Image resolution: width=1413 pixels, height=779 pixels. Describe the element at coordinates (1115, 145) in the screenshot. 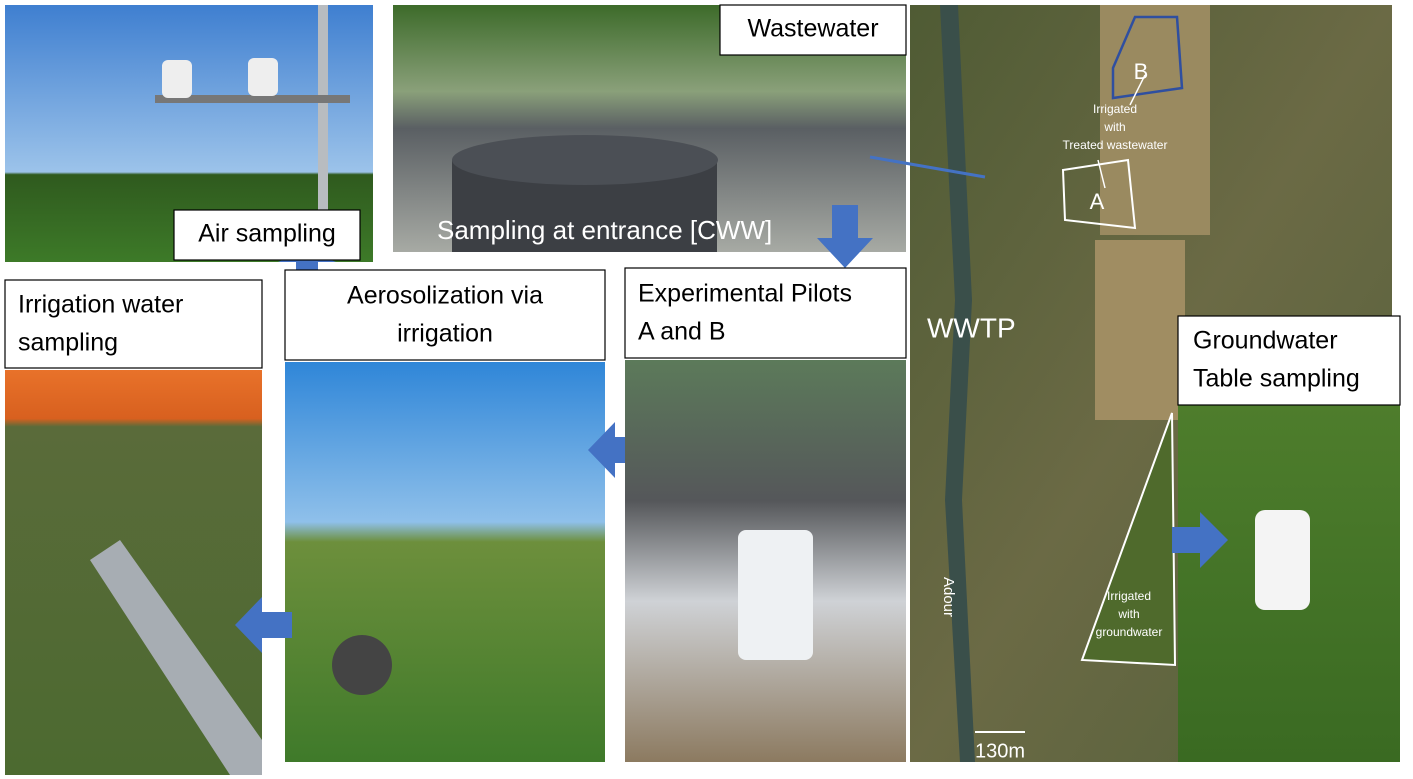

I see `treated-note: Treated wastewater` at that location.